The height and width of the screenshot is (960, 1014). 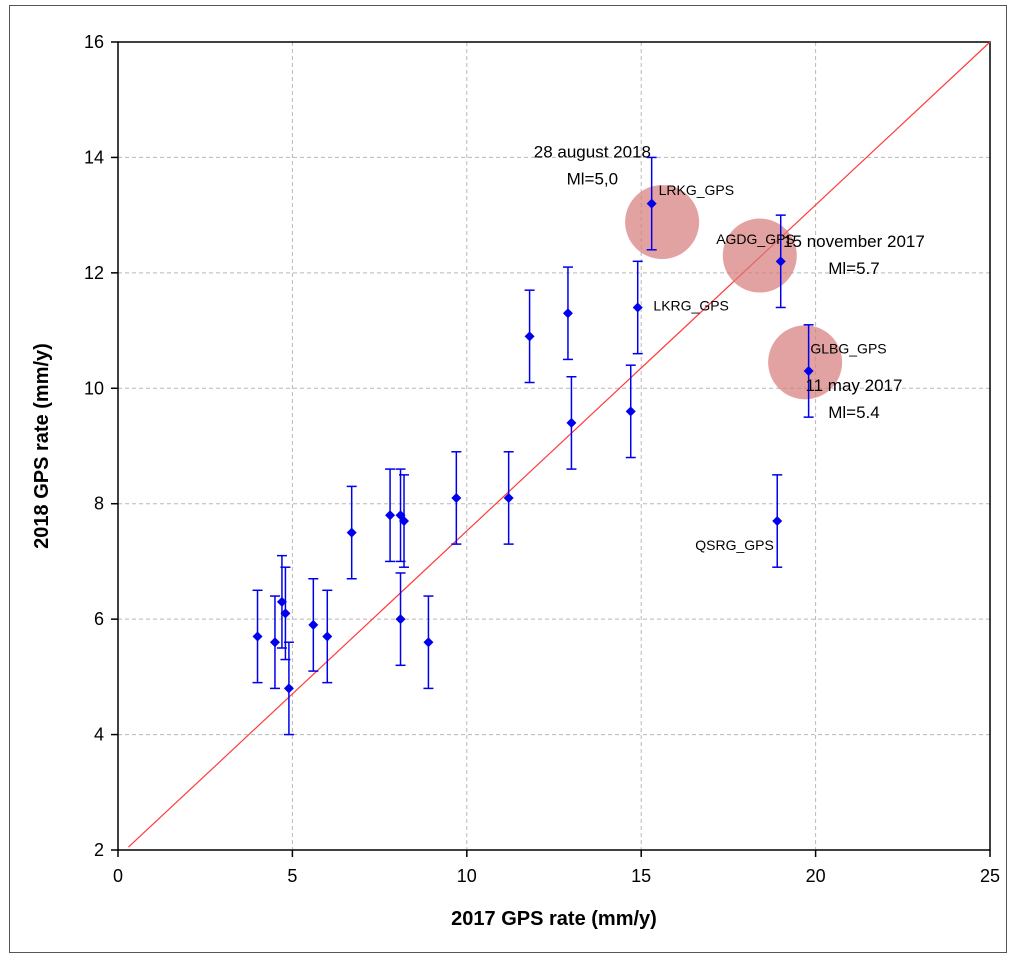 I want to click on station-label: AGDG_GPS, so click(x=755, y=239).